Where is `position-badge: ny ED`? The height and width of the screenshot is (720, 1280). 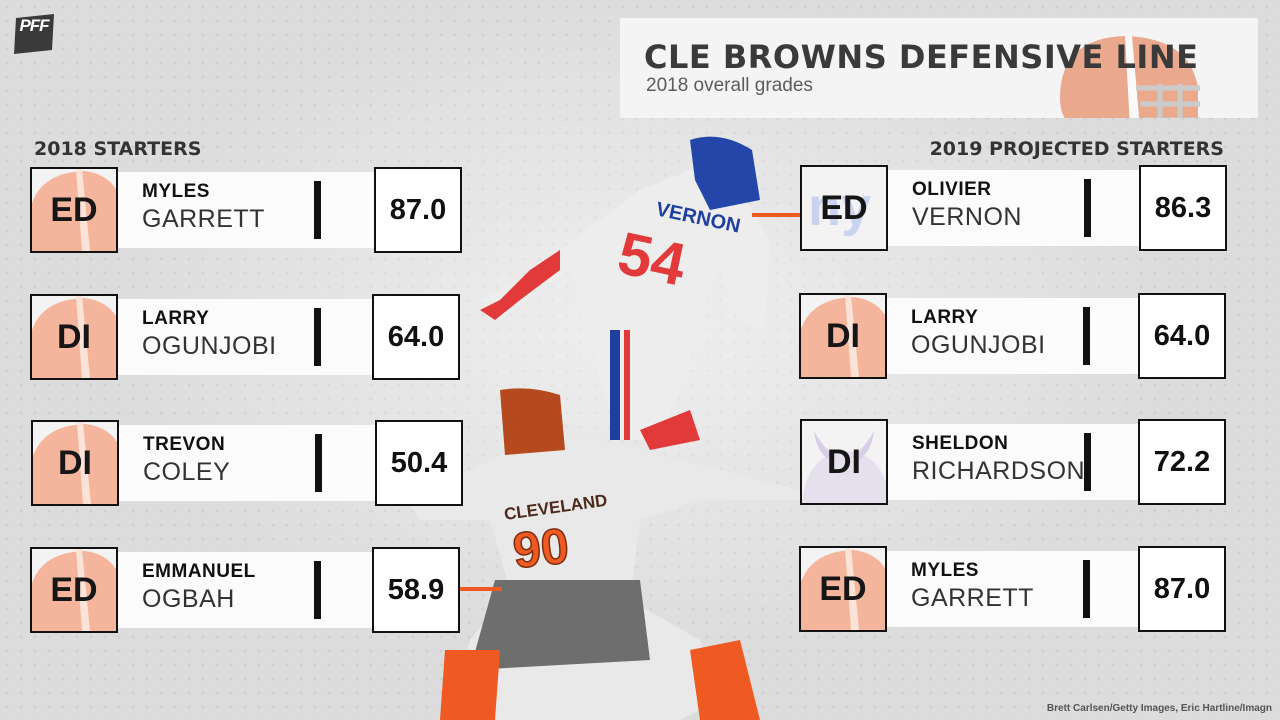 position-badge: ny ED is located at coordinates (844, 208).